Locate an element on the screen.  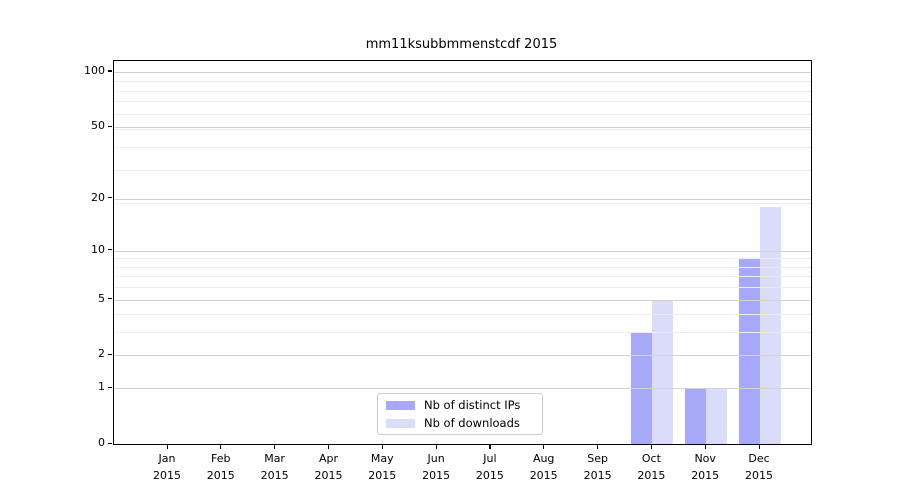
x-tick-month: Dec is located at coordinates (759, 458).